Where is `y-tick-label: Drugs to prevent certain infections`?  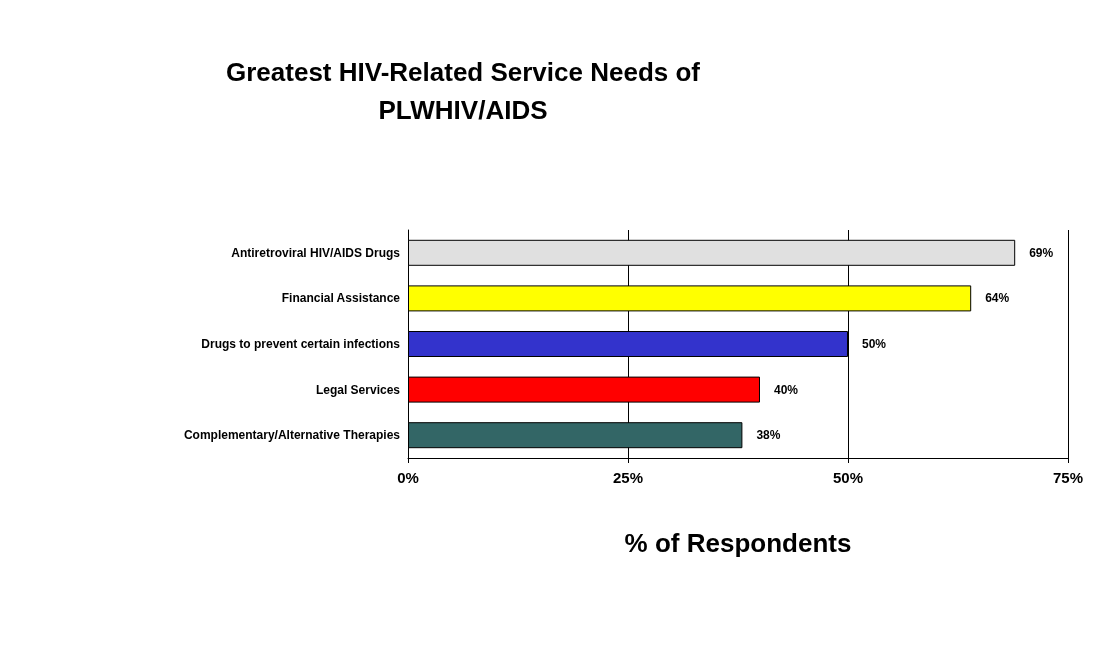 y-tick-label: Drugs to prevent certain infections is located at coordinates (301, 344).